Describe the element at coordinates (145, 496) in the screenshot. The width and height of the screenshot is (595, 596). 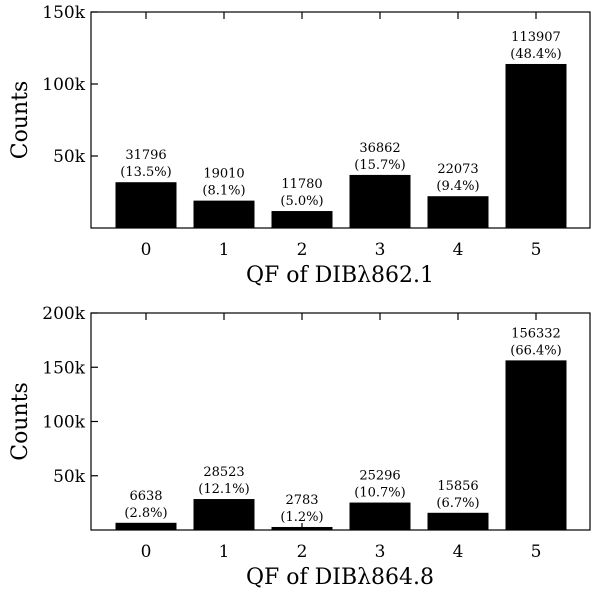
I see `bar-value-label: 6638` at that location.